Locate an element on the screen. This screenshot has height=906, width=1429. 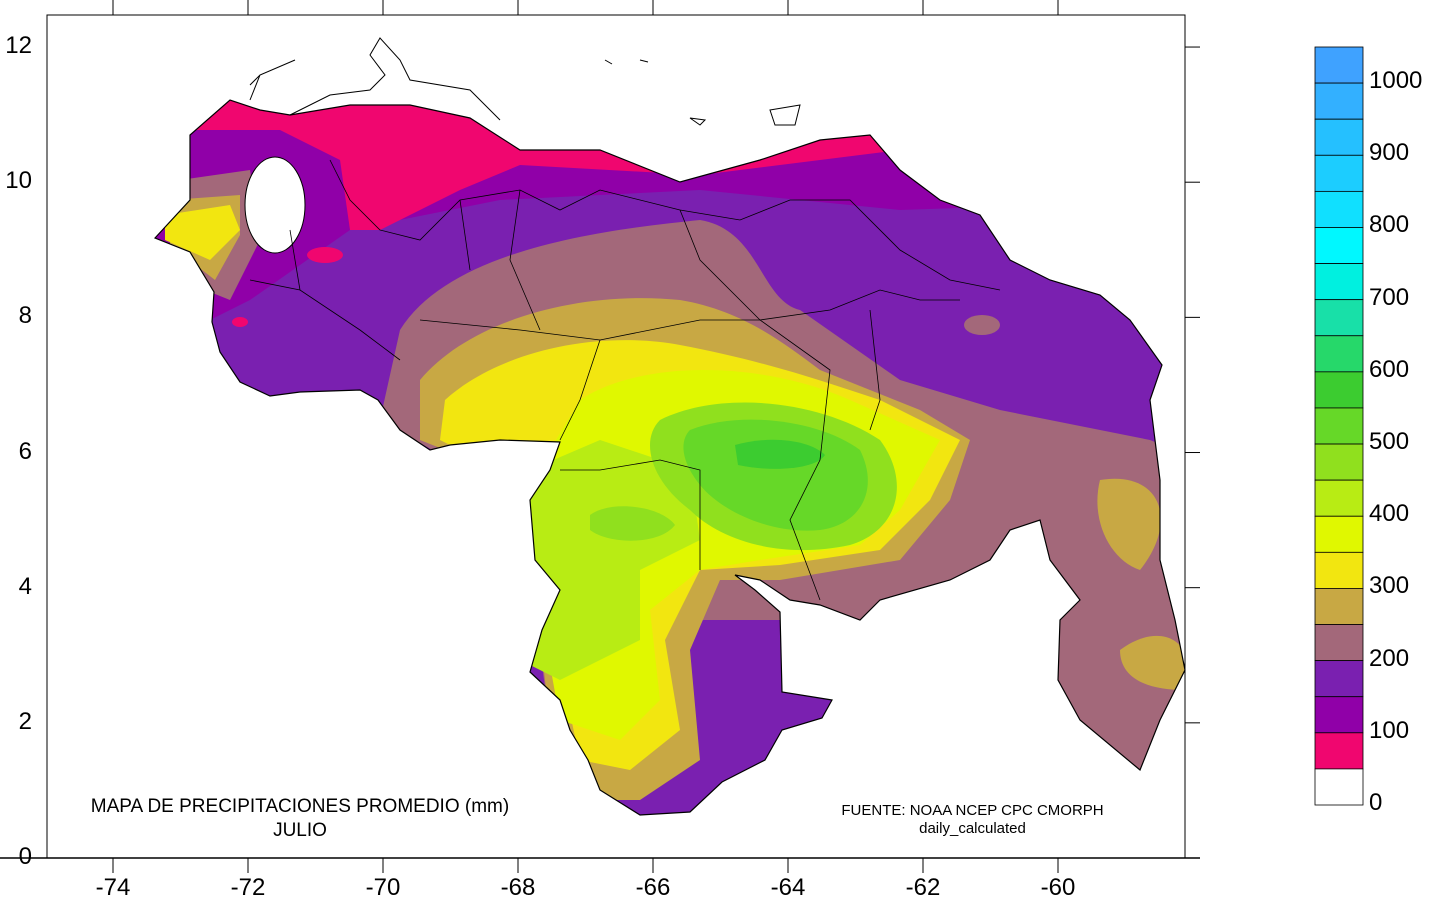
legend-label: 300 is located at coordinates (1389, 586).